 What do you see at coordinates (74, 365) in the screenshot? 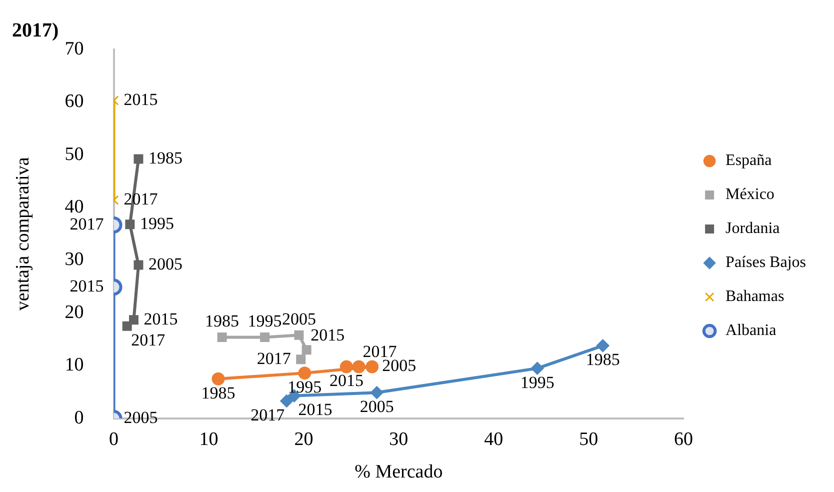
I see `y-tick-label: 10` at bounding box center [74, 365].